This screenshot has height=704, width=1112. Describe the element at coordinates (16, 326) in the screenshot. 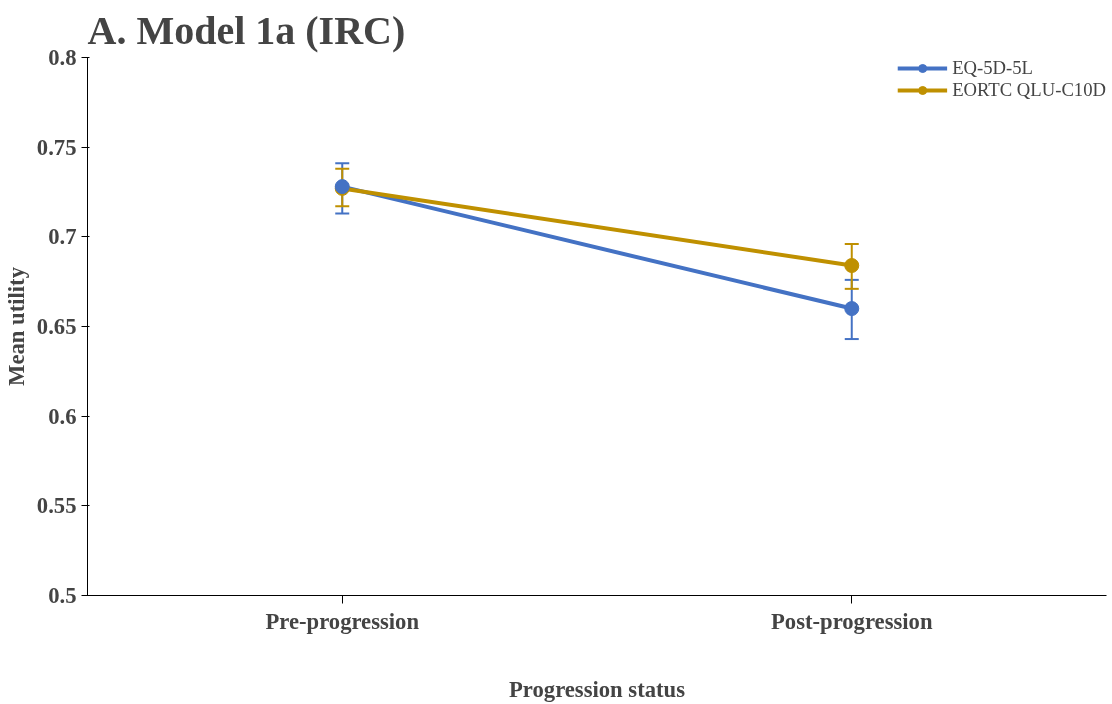

I see `y-axis-title: Mean utility` at that location.